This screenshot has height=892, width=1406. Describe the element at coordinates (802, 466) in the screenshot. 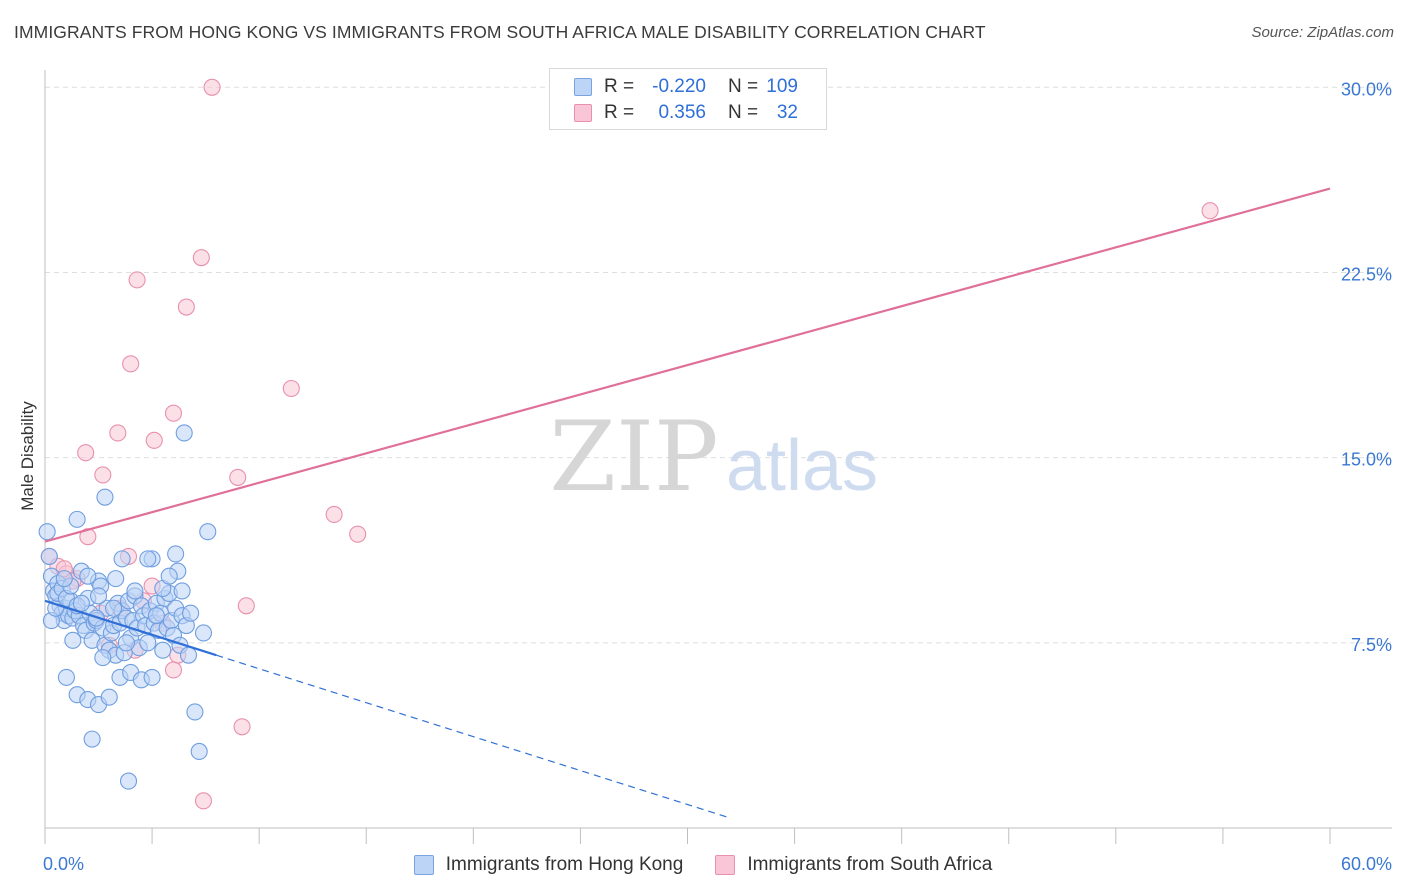

I see `watermark-atlas: atlas` at that location.